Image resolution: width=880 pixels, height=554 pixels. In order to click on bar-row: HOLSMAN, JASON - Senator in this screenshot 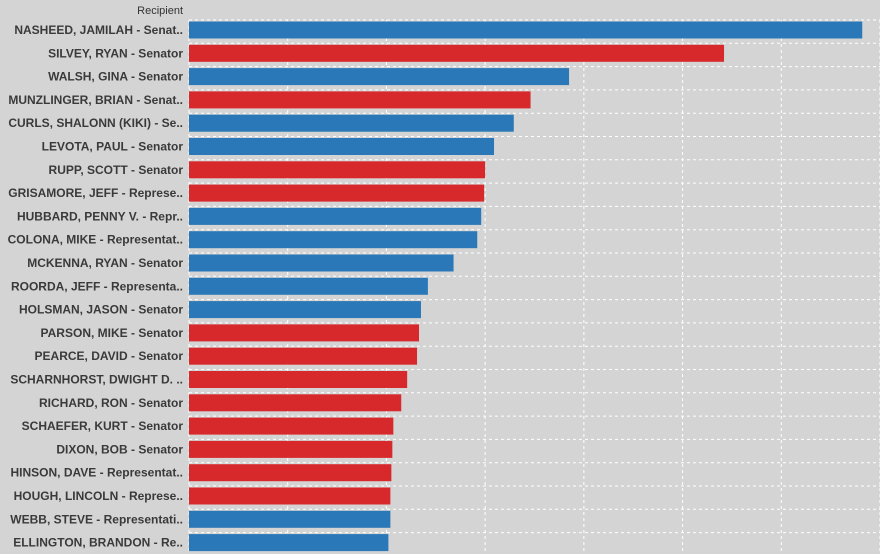, I will do `click(220, 310)`.